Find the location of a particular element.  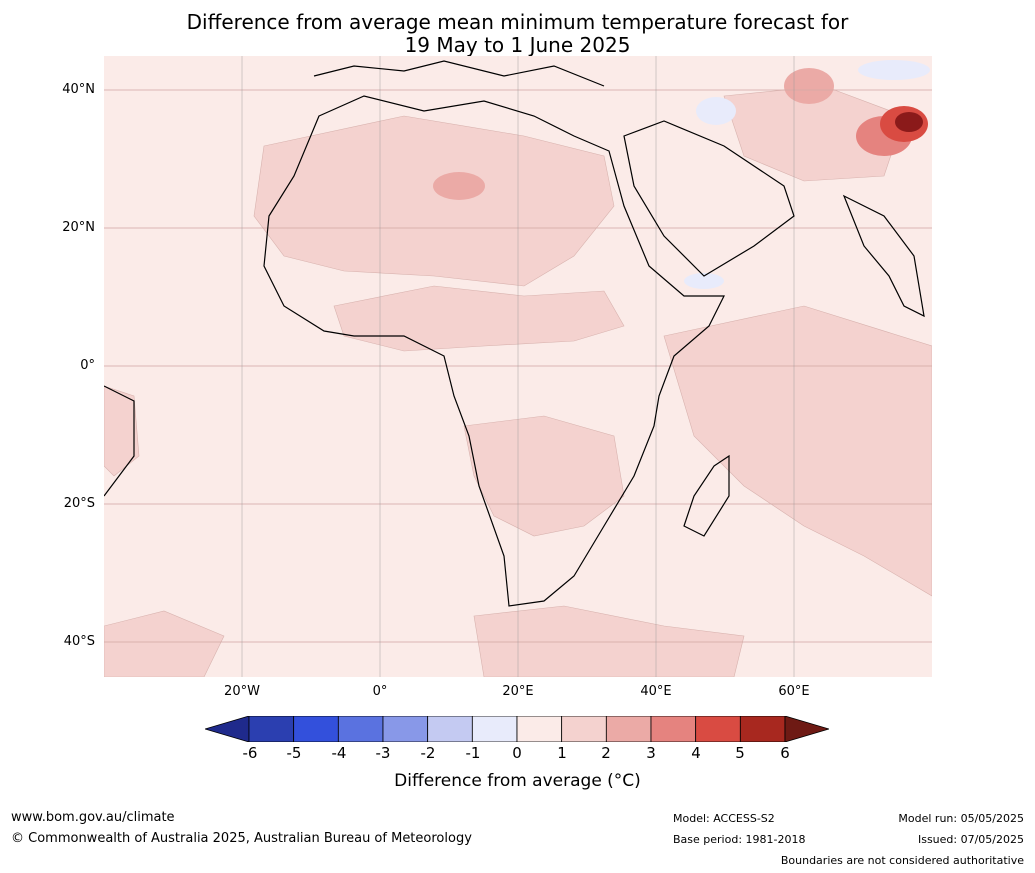

warm-patch-sahel is located at coordinates (479, 318).